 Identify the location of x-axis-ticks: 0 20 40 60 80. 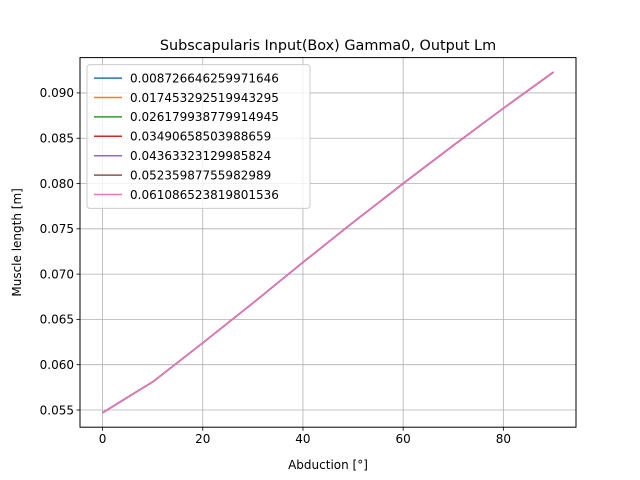
(305, 436).